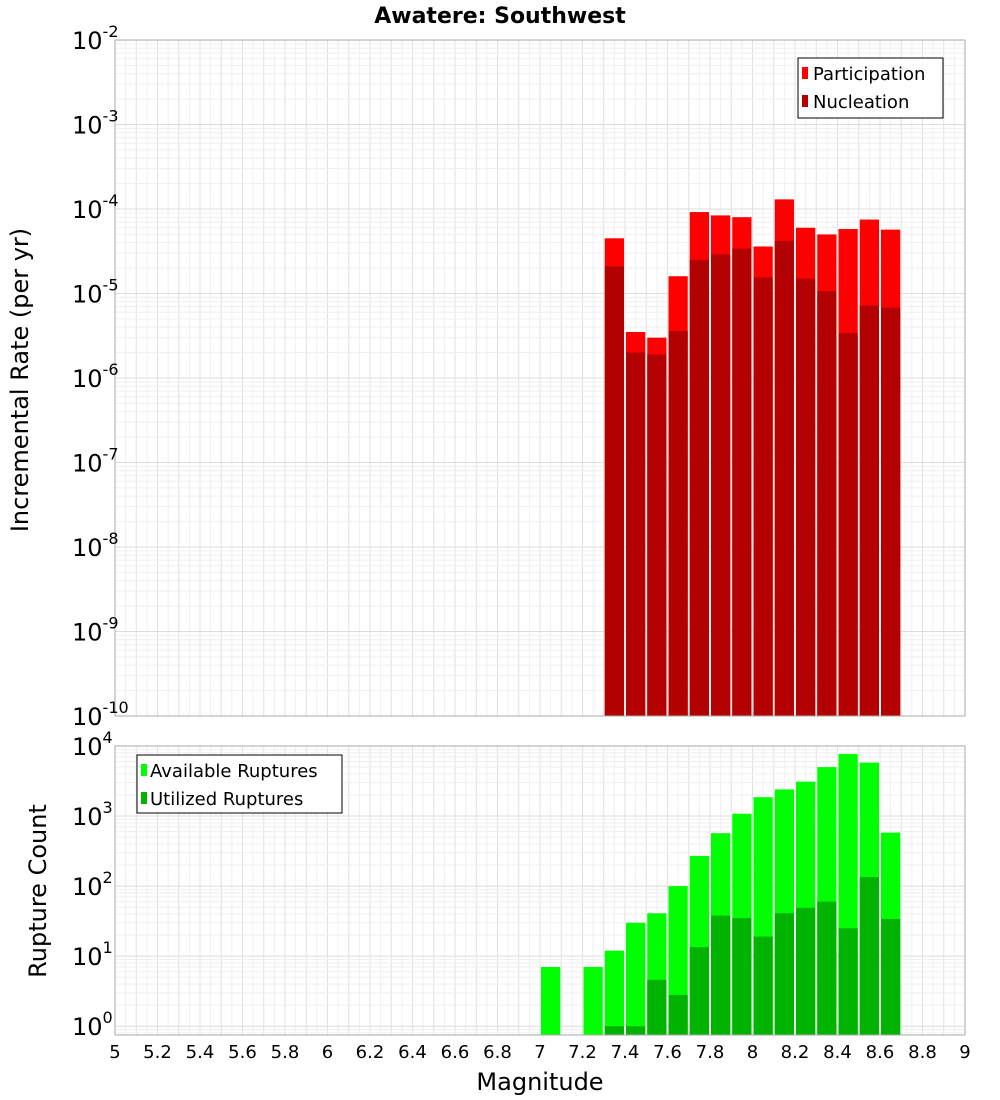 The width and height of the screenshot is (1000, 1100). I want to click on x-tick-label: 5.2, so click(157, 1052).